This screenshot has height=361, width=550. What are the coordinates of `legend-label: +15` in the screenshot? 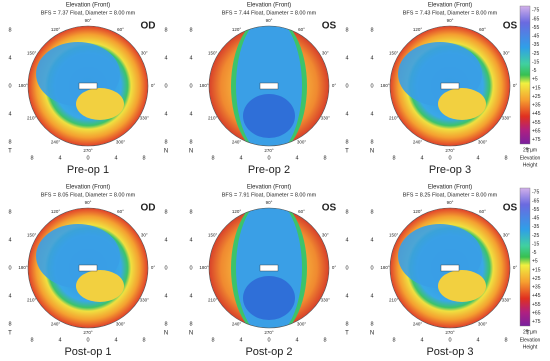 It's located at (536, 88).